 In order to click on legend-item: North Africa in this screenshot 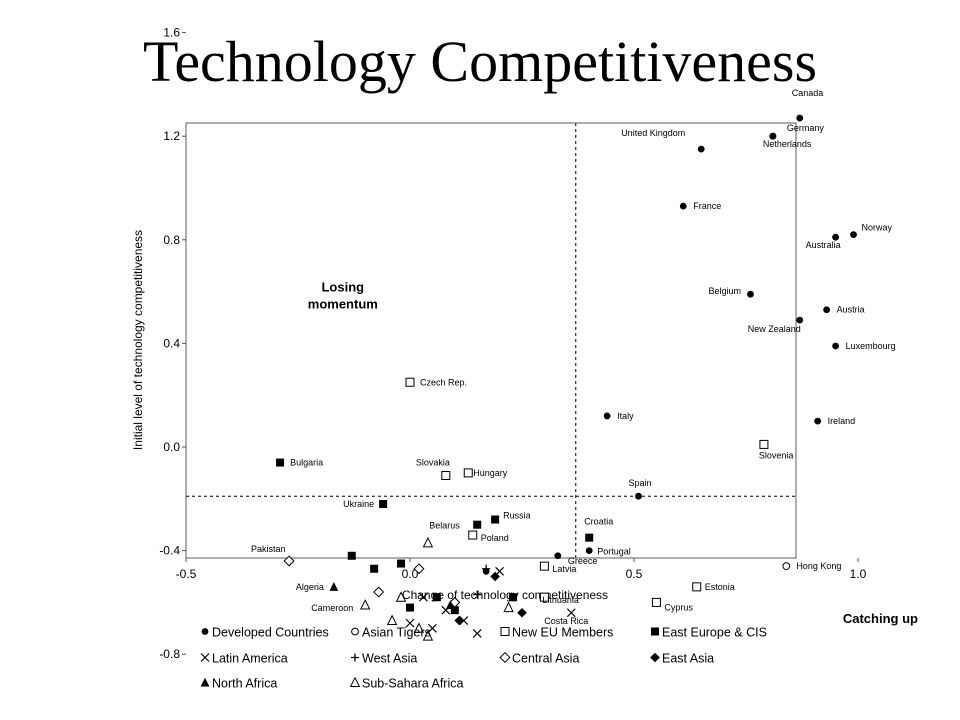, I will do `click(238, 684)`.